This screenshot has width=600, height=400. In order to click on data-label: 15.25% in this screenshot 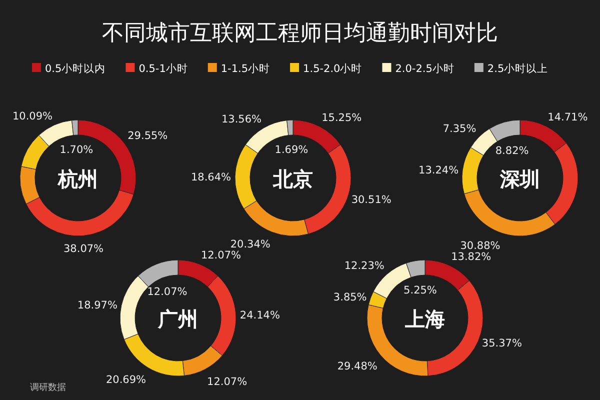, I will do `click(342, 118)`.